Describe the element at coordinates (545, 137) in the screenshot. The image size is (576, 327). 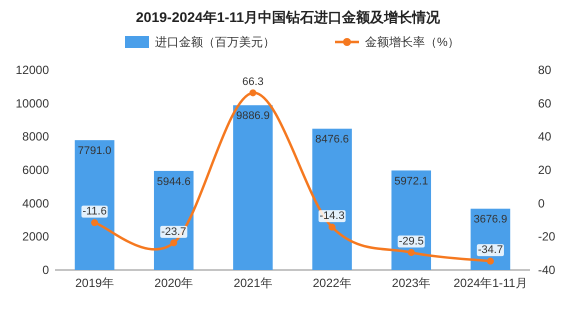
I see `y2-tick-label: 40` at that location.